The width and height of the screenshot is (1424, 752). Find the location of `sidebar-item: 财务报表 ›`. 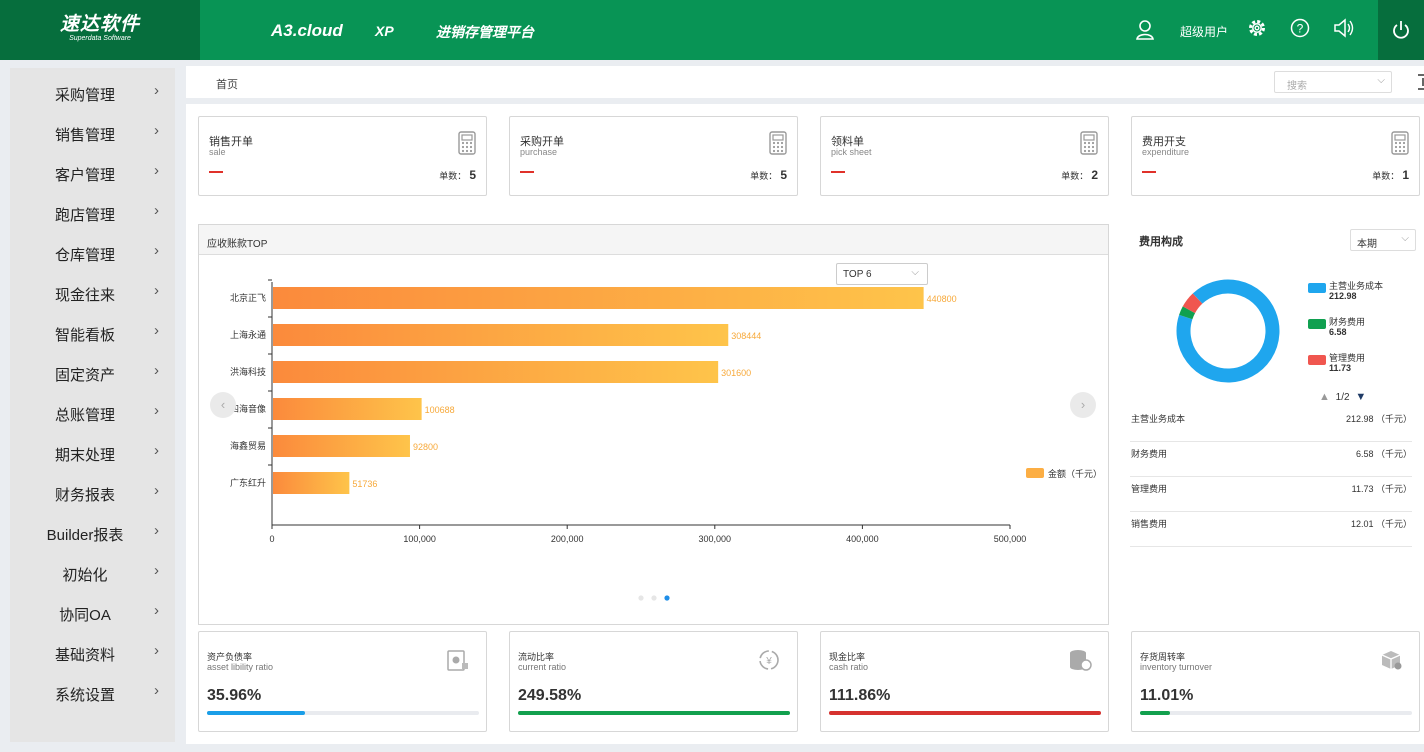

sidebar-item: 财务报表 › is located at coordinates (92, 492).